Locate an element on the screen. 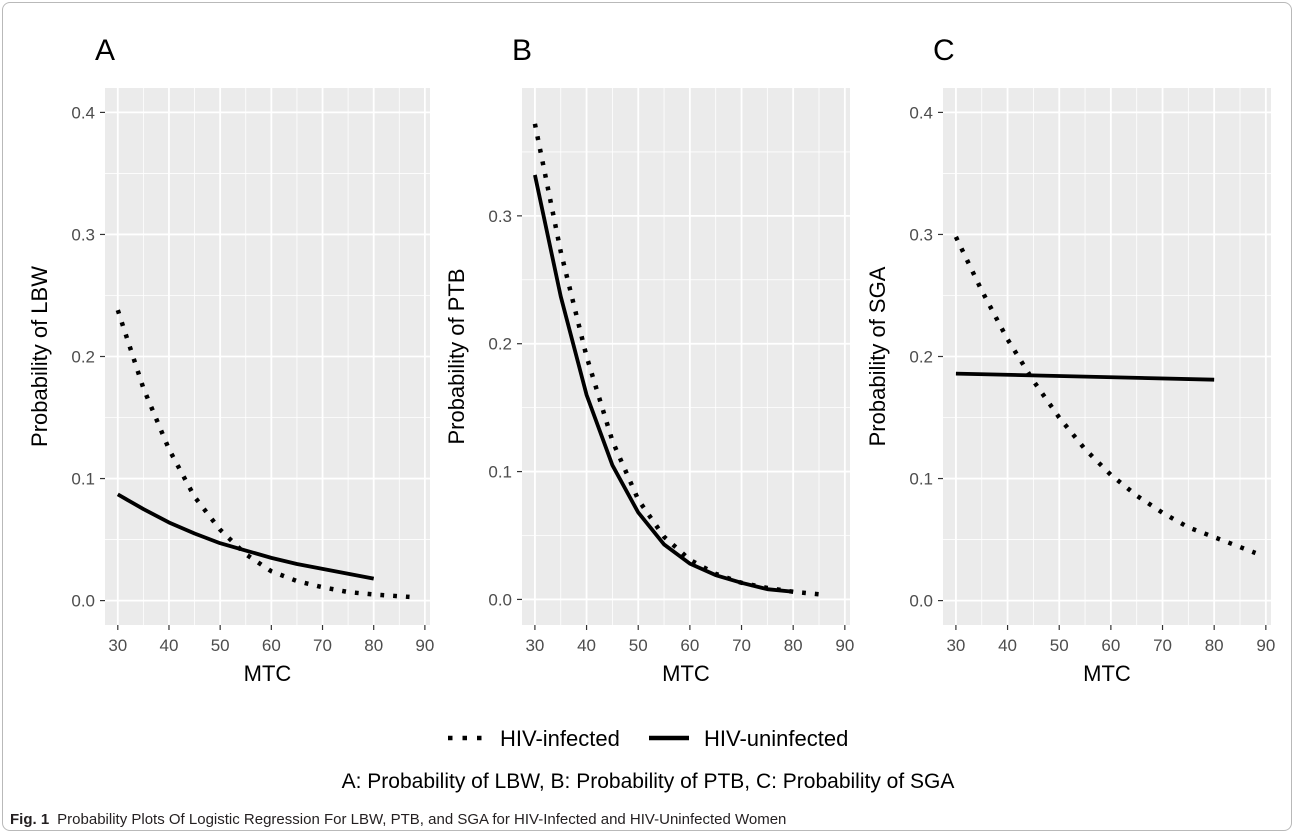 The height and width of the screenshot is (835, 1296). y-axis-label: Probability of SGA is located at coordinates (877, 356).